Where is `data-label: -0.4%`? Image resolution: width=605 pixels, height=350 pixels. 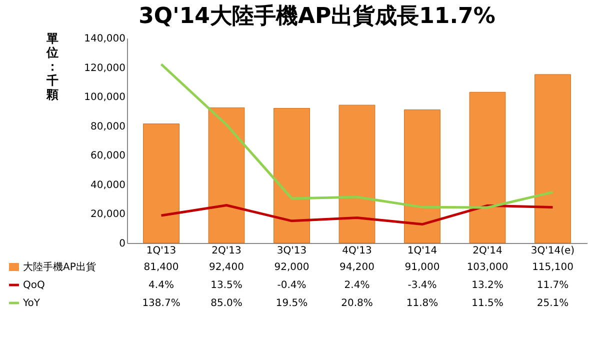 data-label: -0.4% is located at coordinates (291, 285).